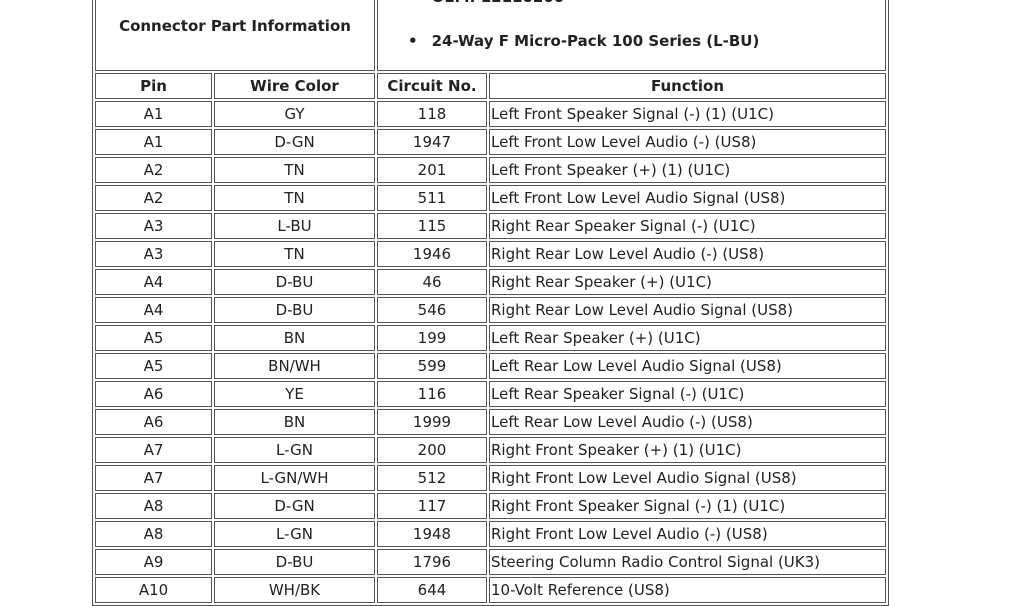  Describe the element at coordinates (153, 86) in the screenshot. I see `header-pin: Pin` at that location.